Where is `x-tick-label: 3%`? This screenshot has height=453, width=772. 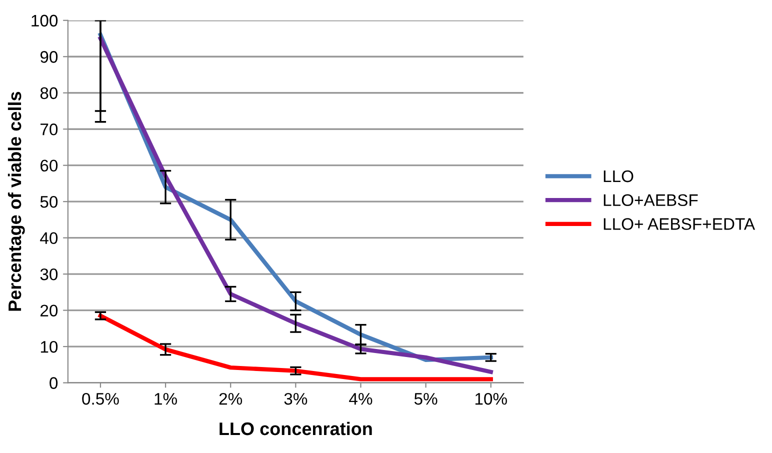
x-tick-label: 3% is located at coordinates (296, 398).